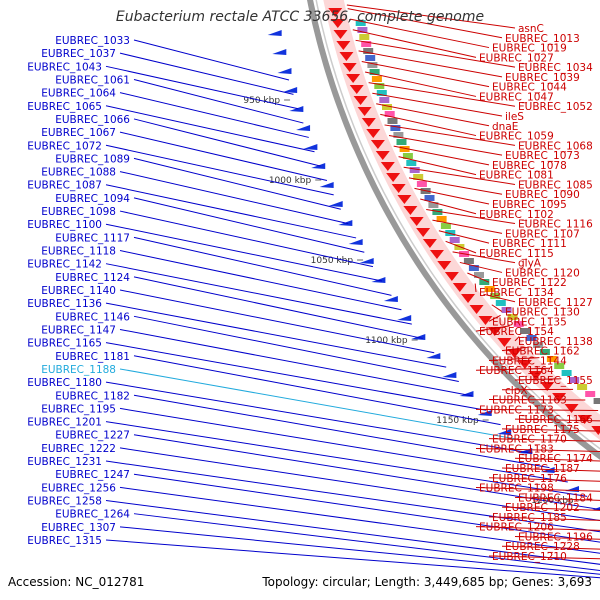  What do you see at coordinates (542, 273) in the screenshot?
I see `right-gene-label: EUBREC_1120` at bounding box center [542, 273].